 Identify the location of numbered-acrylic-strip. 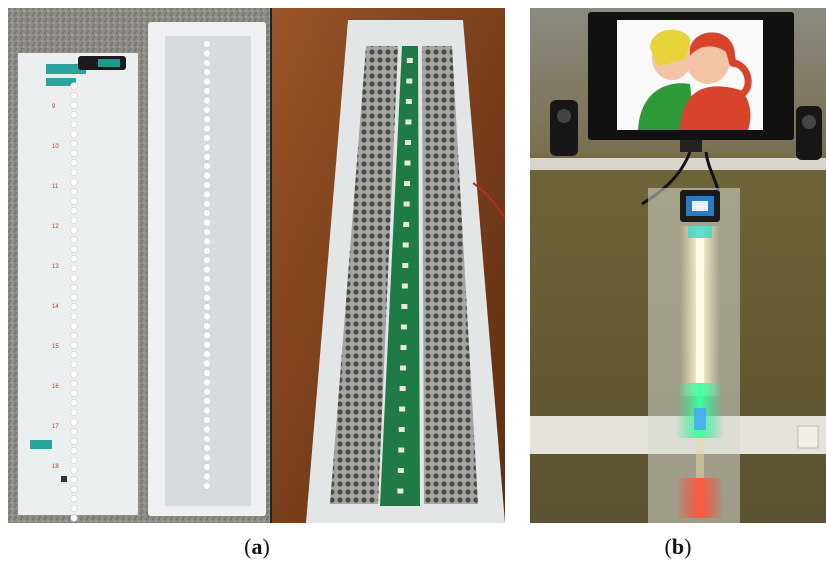
(78, 284).